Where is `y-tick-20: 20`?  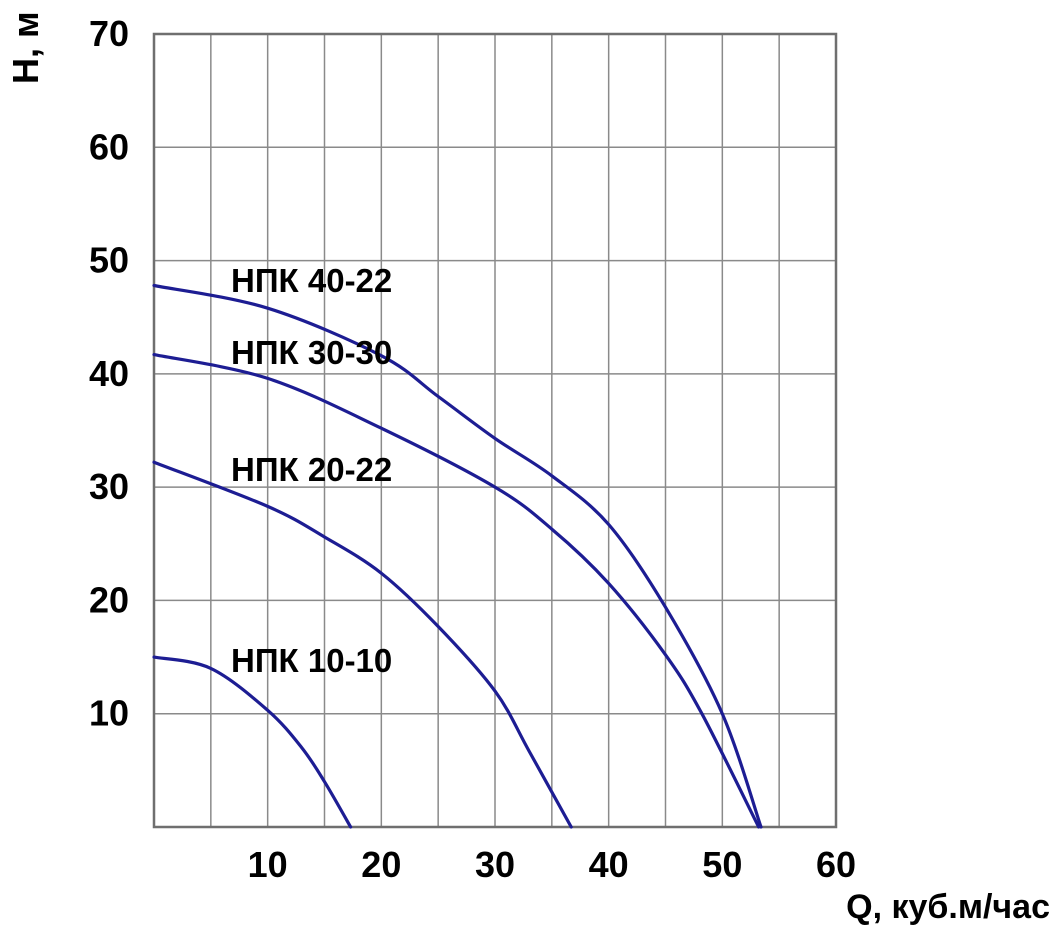
y-tick-20: 20 is located at coordinates (109, 599).